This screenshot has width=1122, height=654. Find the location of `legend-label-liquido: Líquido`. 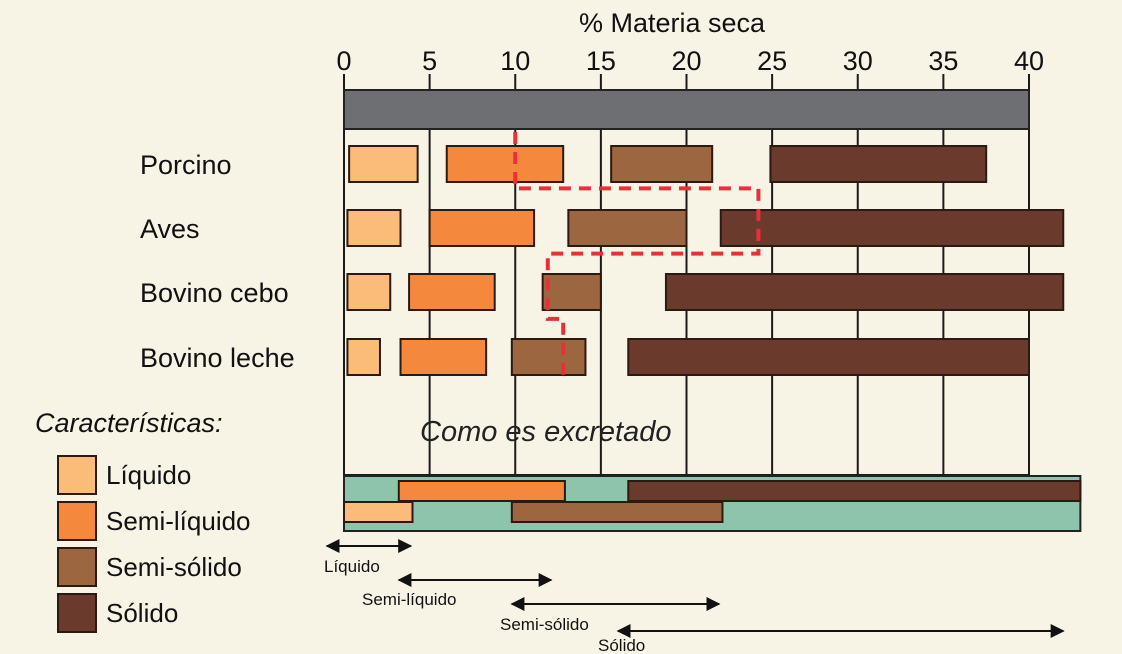

legend-label-liquido: Líquido is located at coordinates (148, 475).